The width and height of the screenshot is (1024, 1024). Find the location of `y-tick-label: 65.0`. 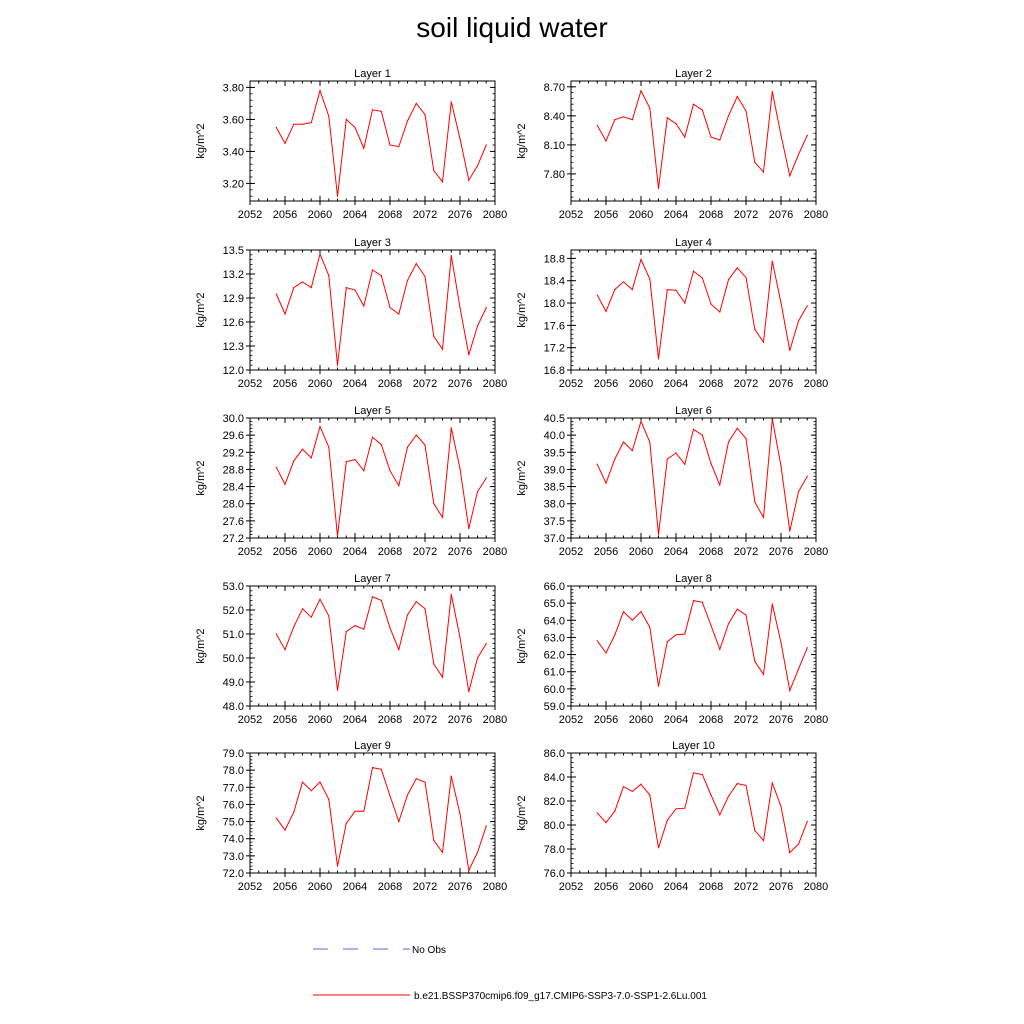

y-tick-label: 65.0 is located at coordinates (554, 604).